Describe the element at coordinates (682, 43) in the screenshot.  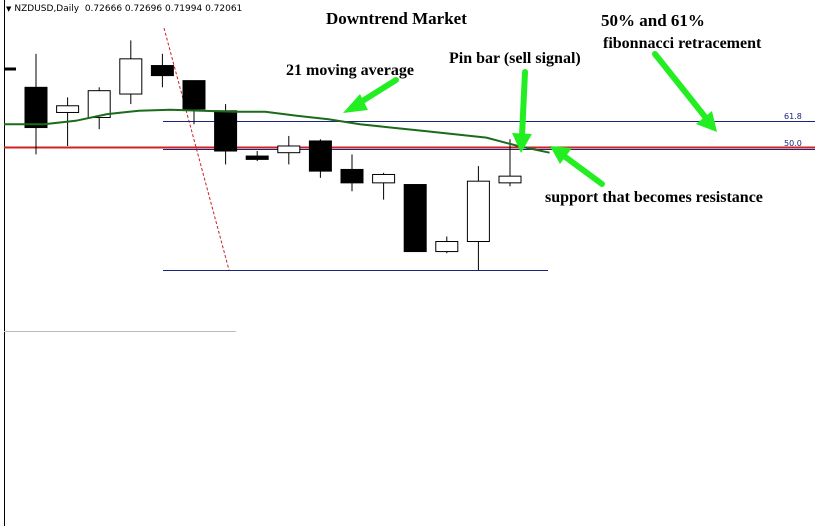
I see `fib-annotation-line2: fibonnacci retracement` at that location.